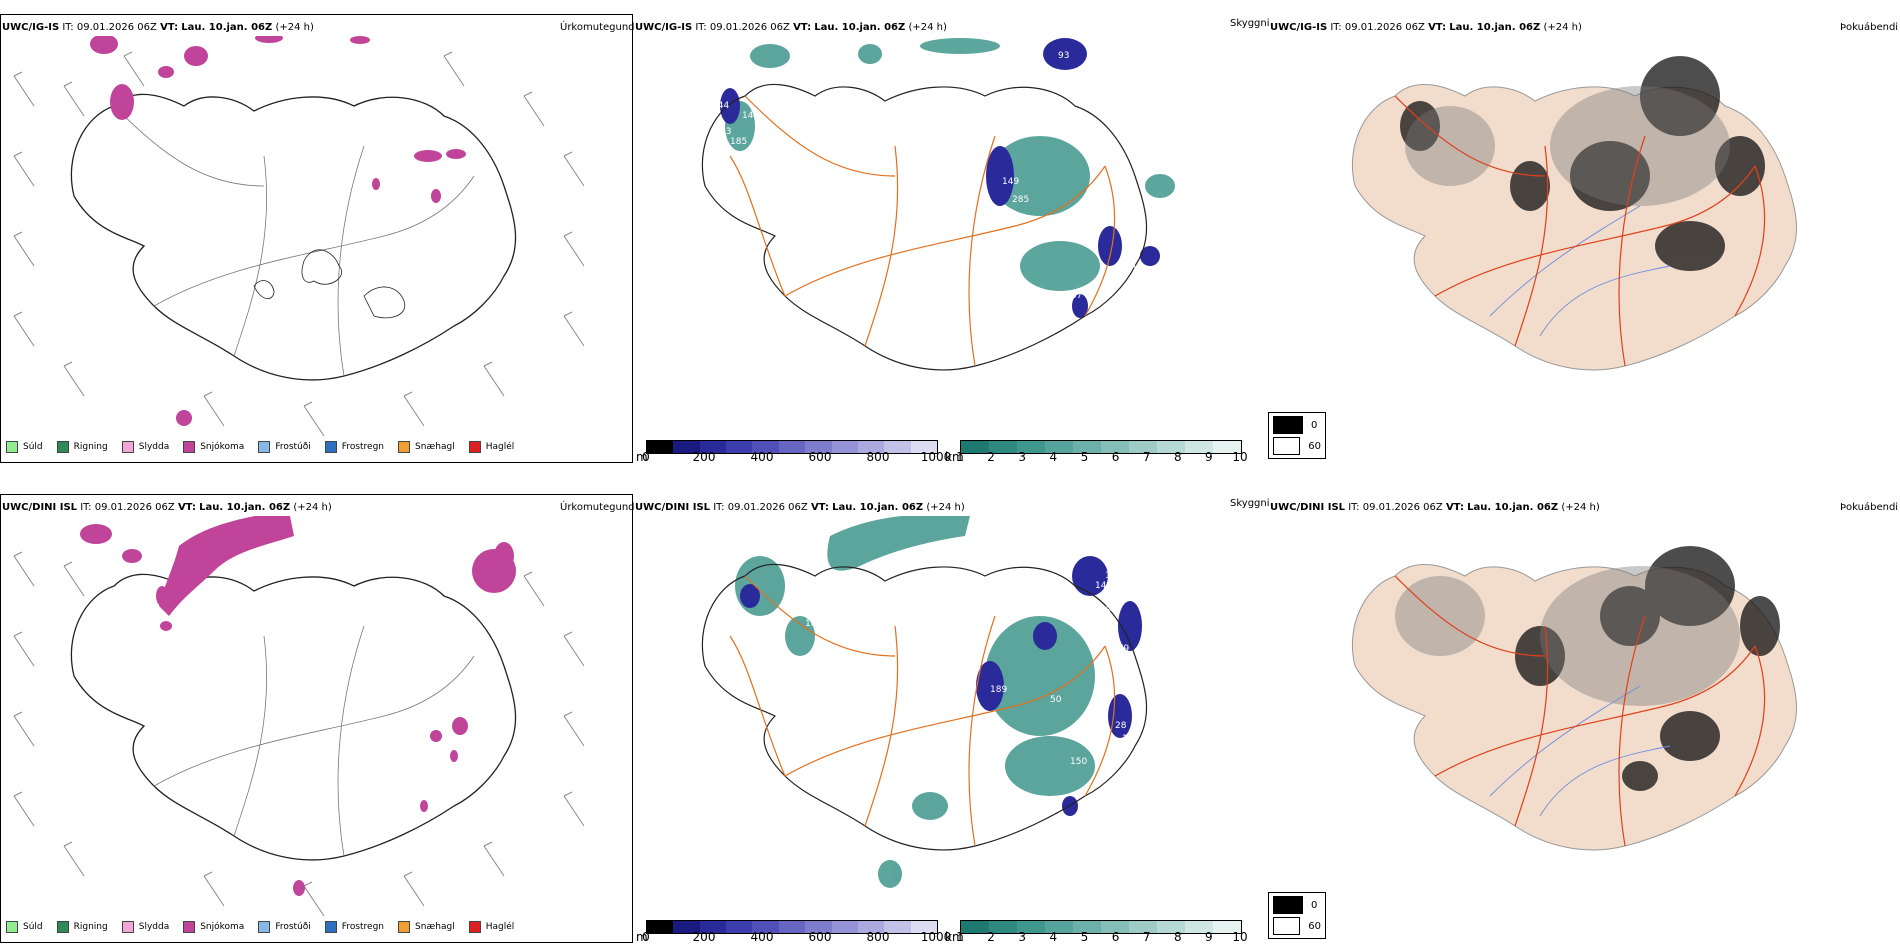  What do you see at coordinates (646, 457) in the screenshot?
I see `scale-tick-label: 0` at bounding box center [646, 457].